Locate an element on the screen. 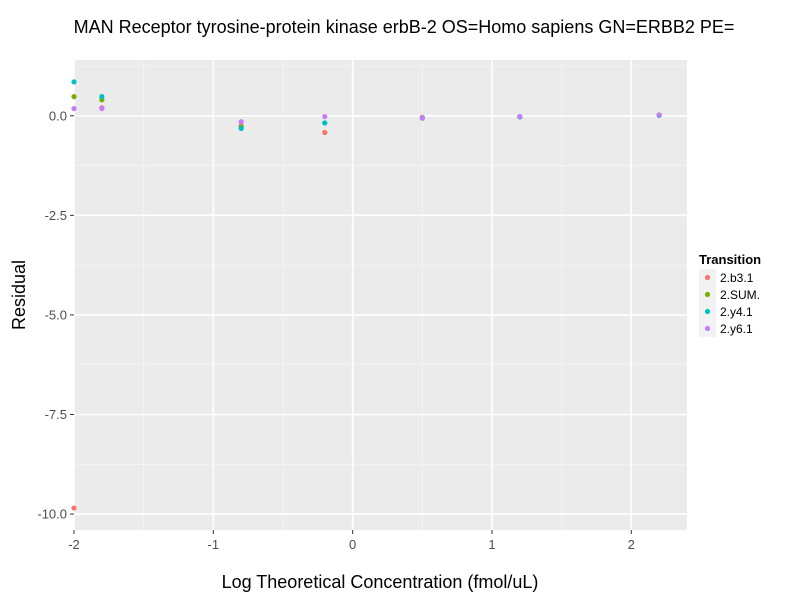 Image resolution: width=800 pixels, height=600 pixels. legend-label: 2.SUM. is located at coordinates (740, 295).